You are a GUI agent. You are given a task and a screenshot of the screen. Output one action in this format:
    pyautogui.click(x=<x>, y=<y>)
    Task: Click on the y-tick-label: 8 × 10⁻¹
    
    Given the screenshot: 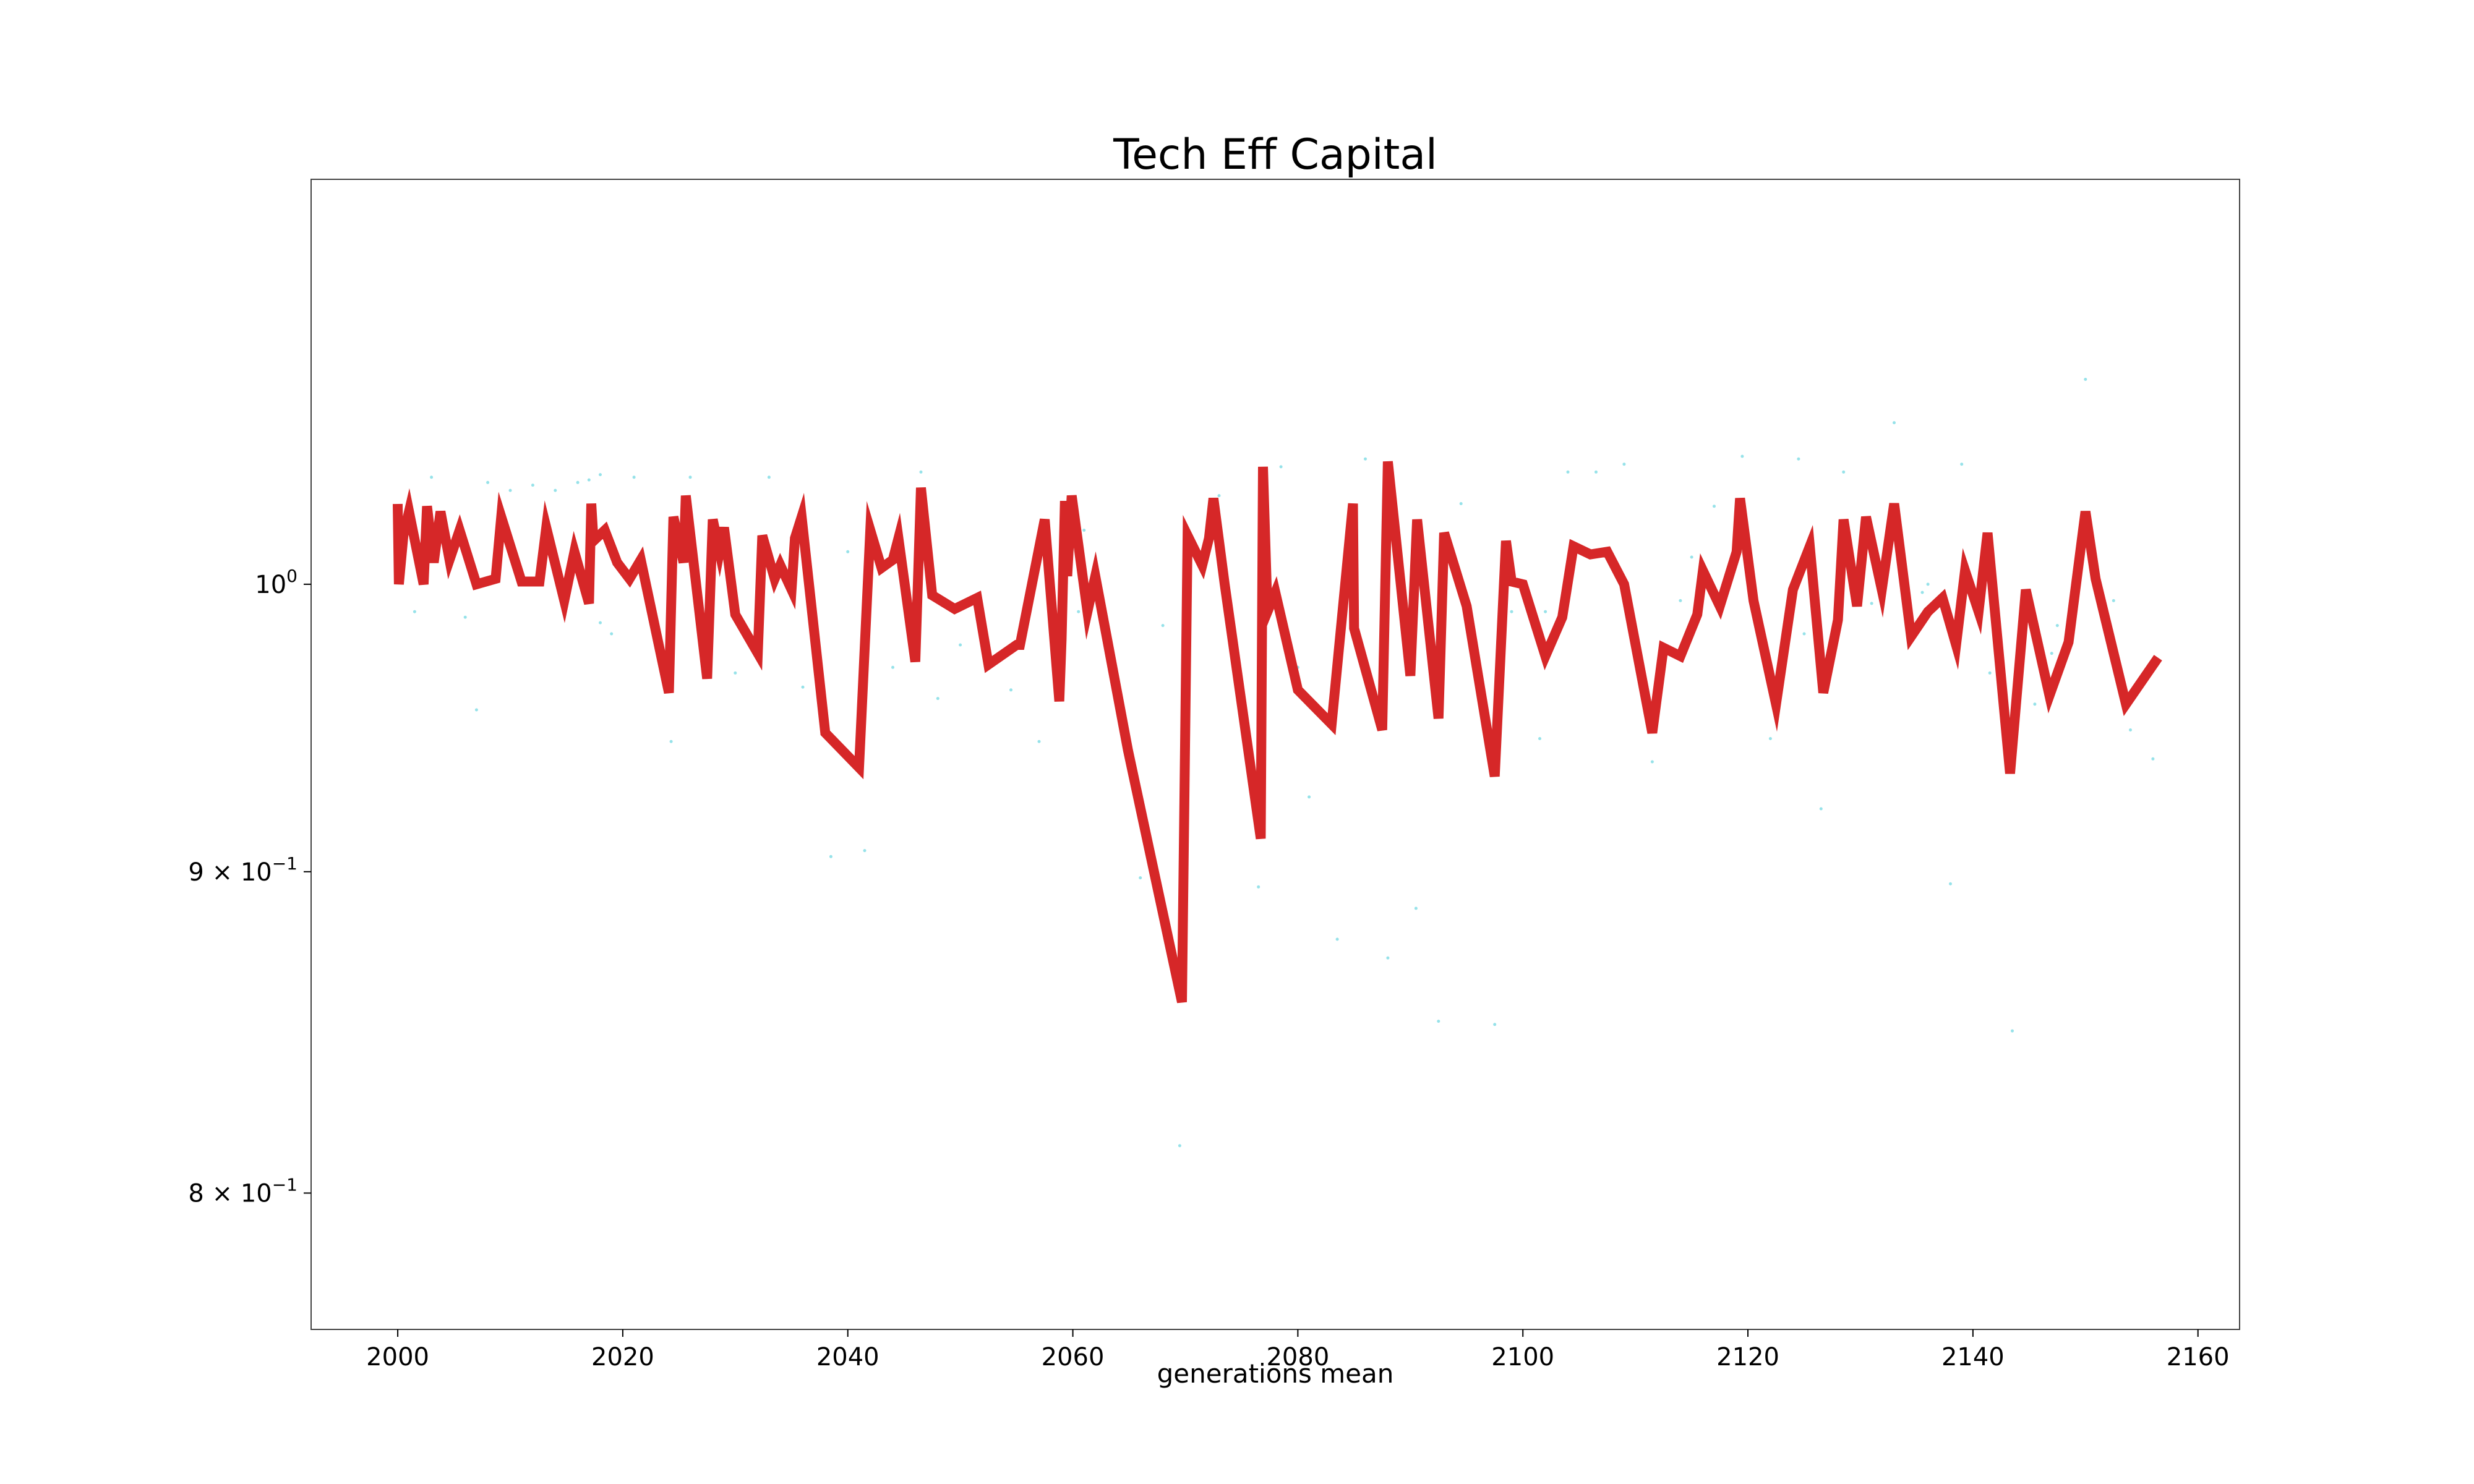 What is the action you would take?
    pyautogui.click(x=242, y=1191)
    